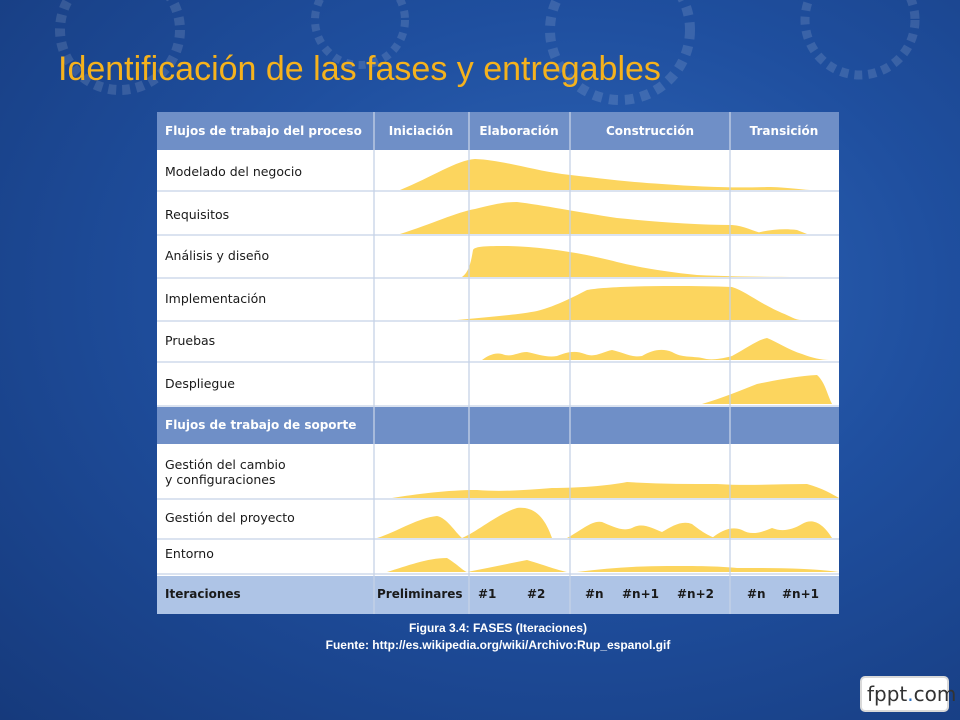  I want to click on hump-pruebas, so click(655, 349).